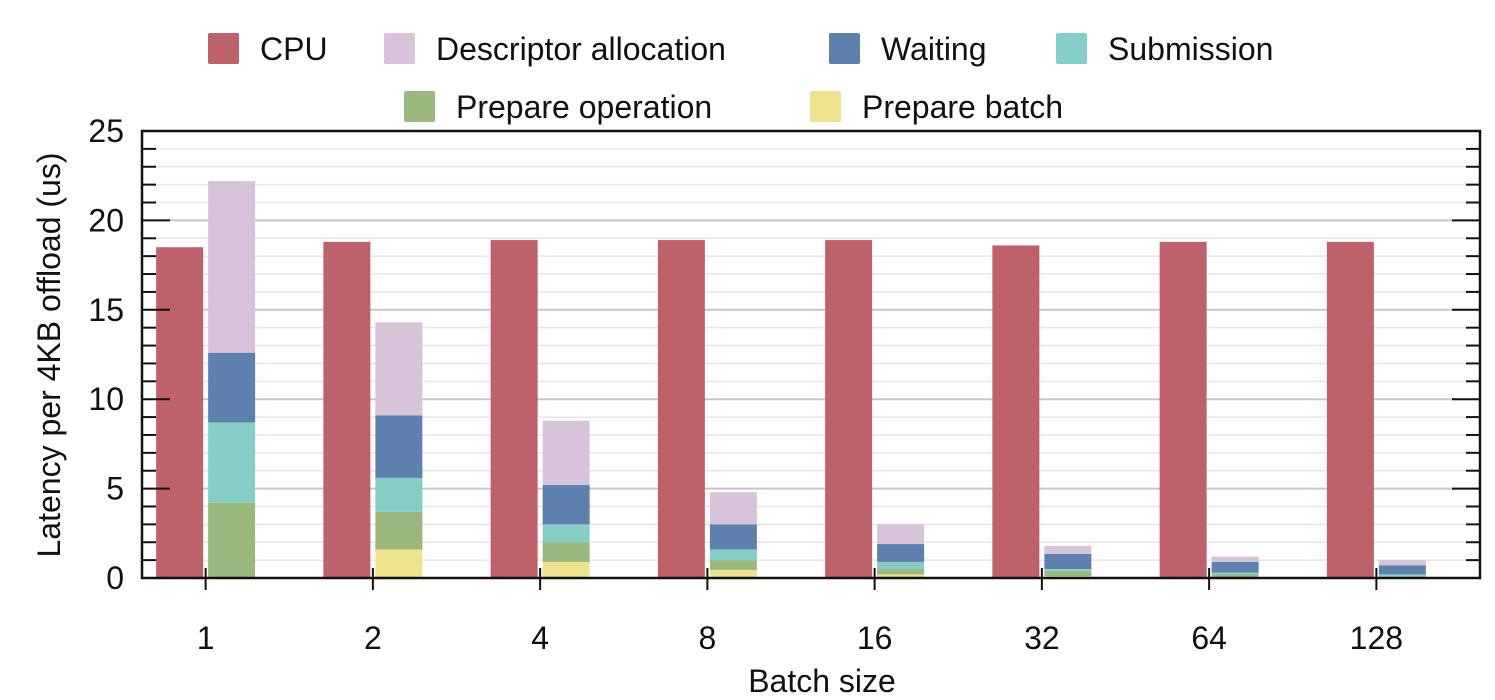 The width and height of the screenshot is (1495, 700). I want to click on legend-swatch-submission, so click(1071, 48).